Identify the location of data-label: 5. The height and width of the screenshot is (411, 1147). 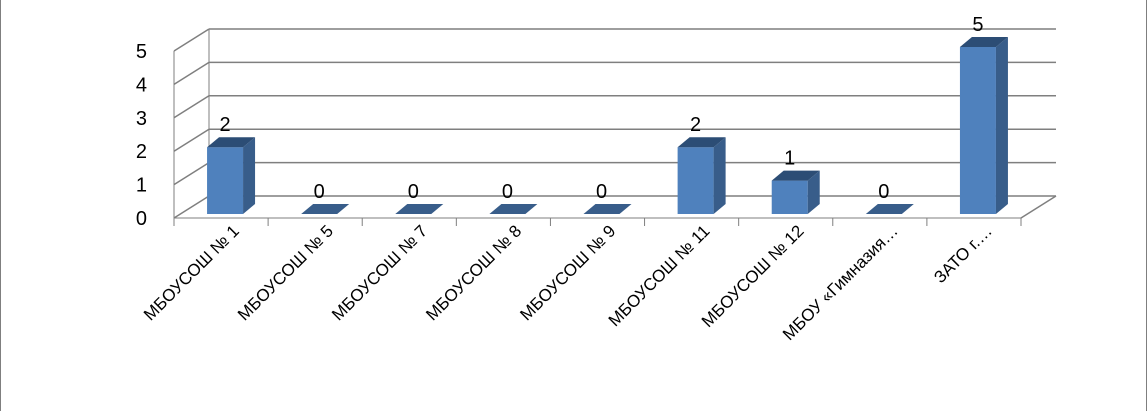
(977, 25).